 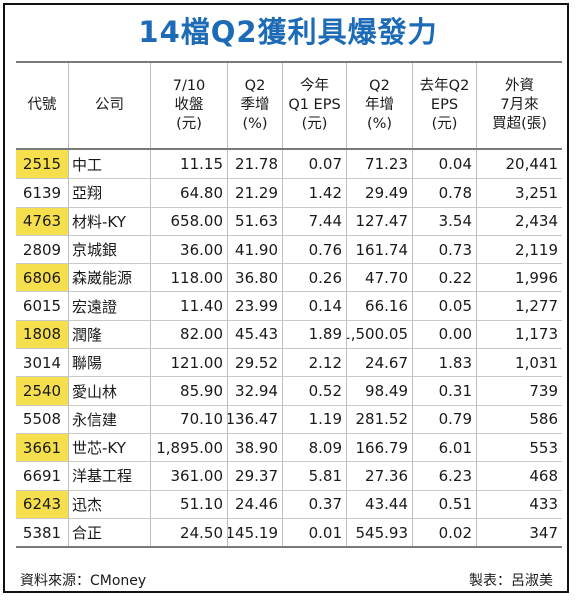 What do you see at coordinates (519, 334) in the screenshot?
I see `cell-foreign-buy: 1,173` at bounding box center [519, 334].